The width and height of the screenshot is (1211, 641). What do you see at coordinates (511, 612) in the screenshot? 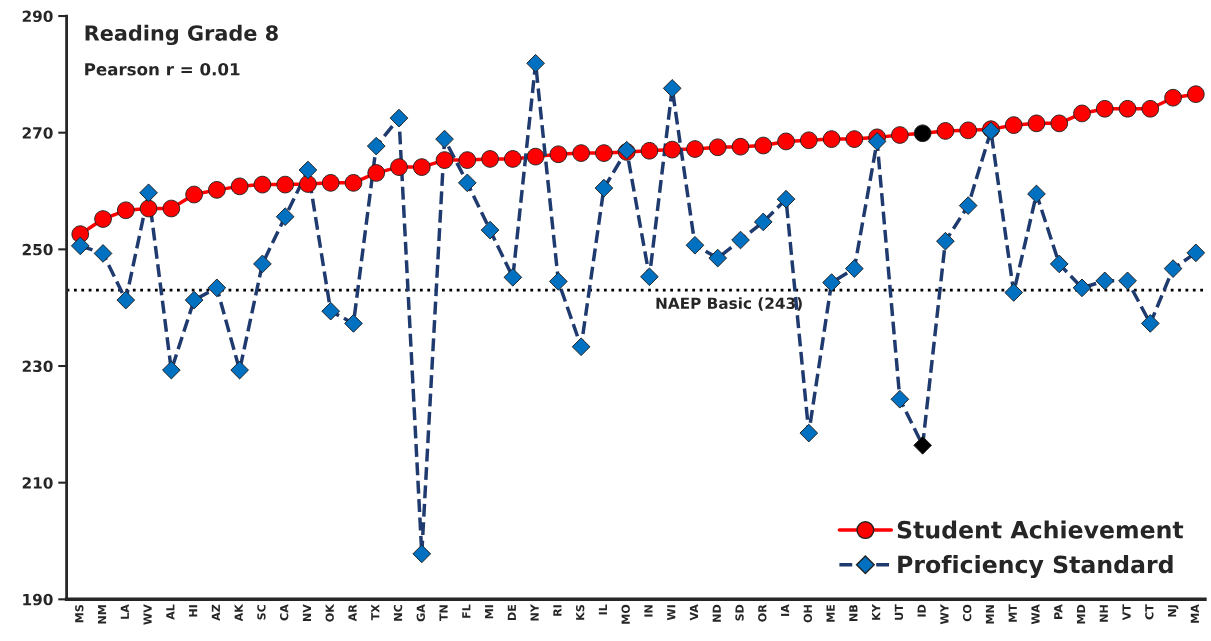
I see `x-tick-label: DE` at bounding box center [511, 612].